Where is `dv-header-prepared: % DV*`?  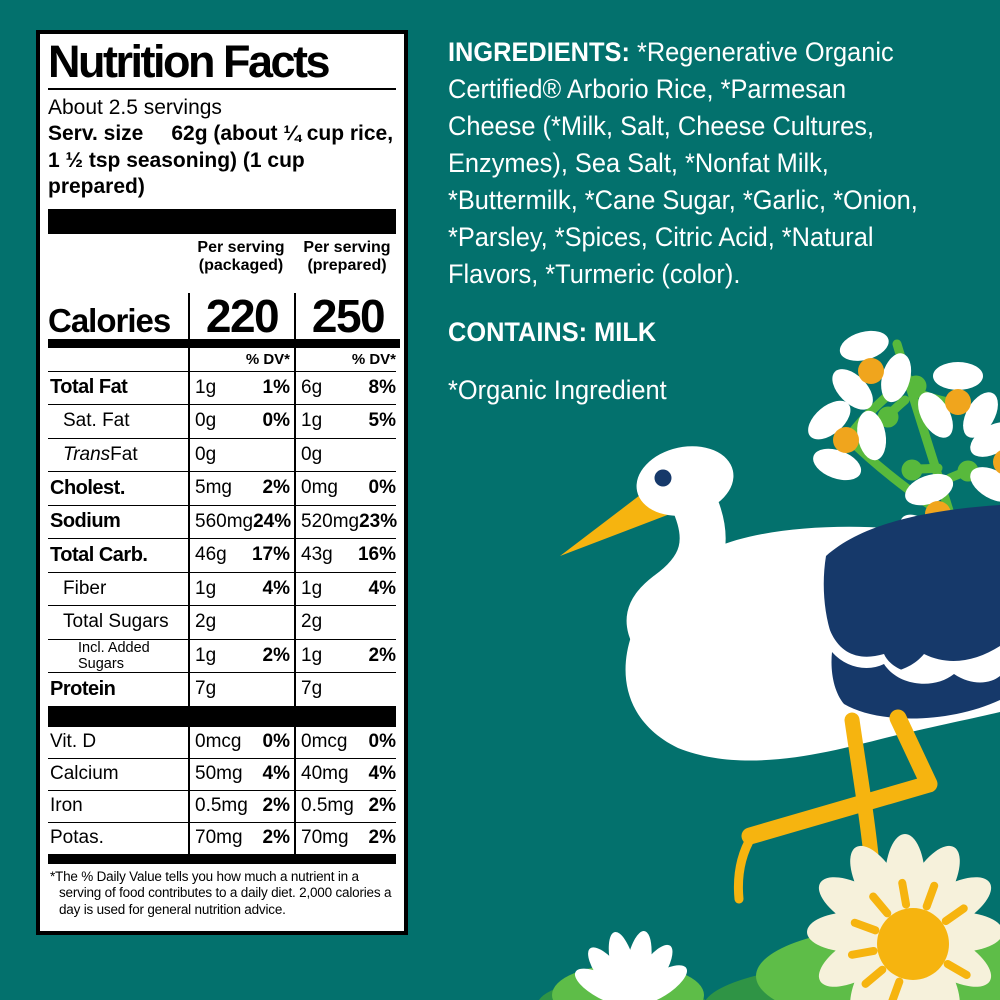 dv-header-prepared: % DV* is located at coordinates (347, 359).